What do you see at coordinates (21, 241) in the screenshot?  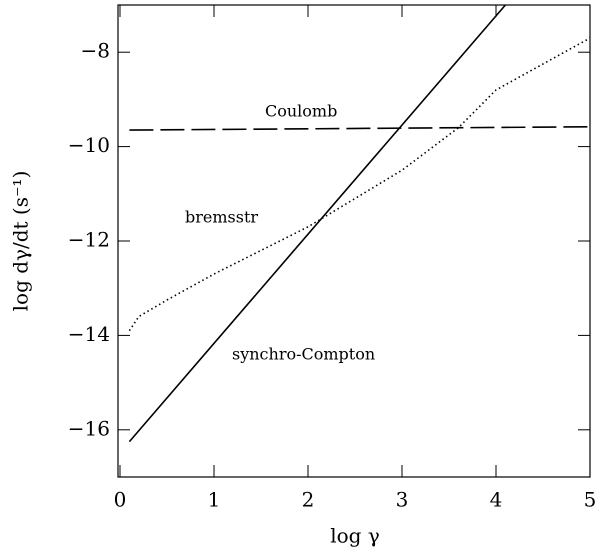 I see `y-axis-label: log dγ/dt (s⁻¹)` at bounding box center [21, 241].